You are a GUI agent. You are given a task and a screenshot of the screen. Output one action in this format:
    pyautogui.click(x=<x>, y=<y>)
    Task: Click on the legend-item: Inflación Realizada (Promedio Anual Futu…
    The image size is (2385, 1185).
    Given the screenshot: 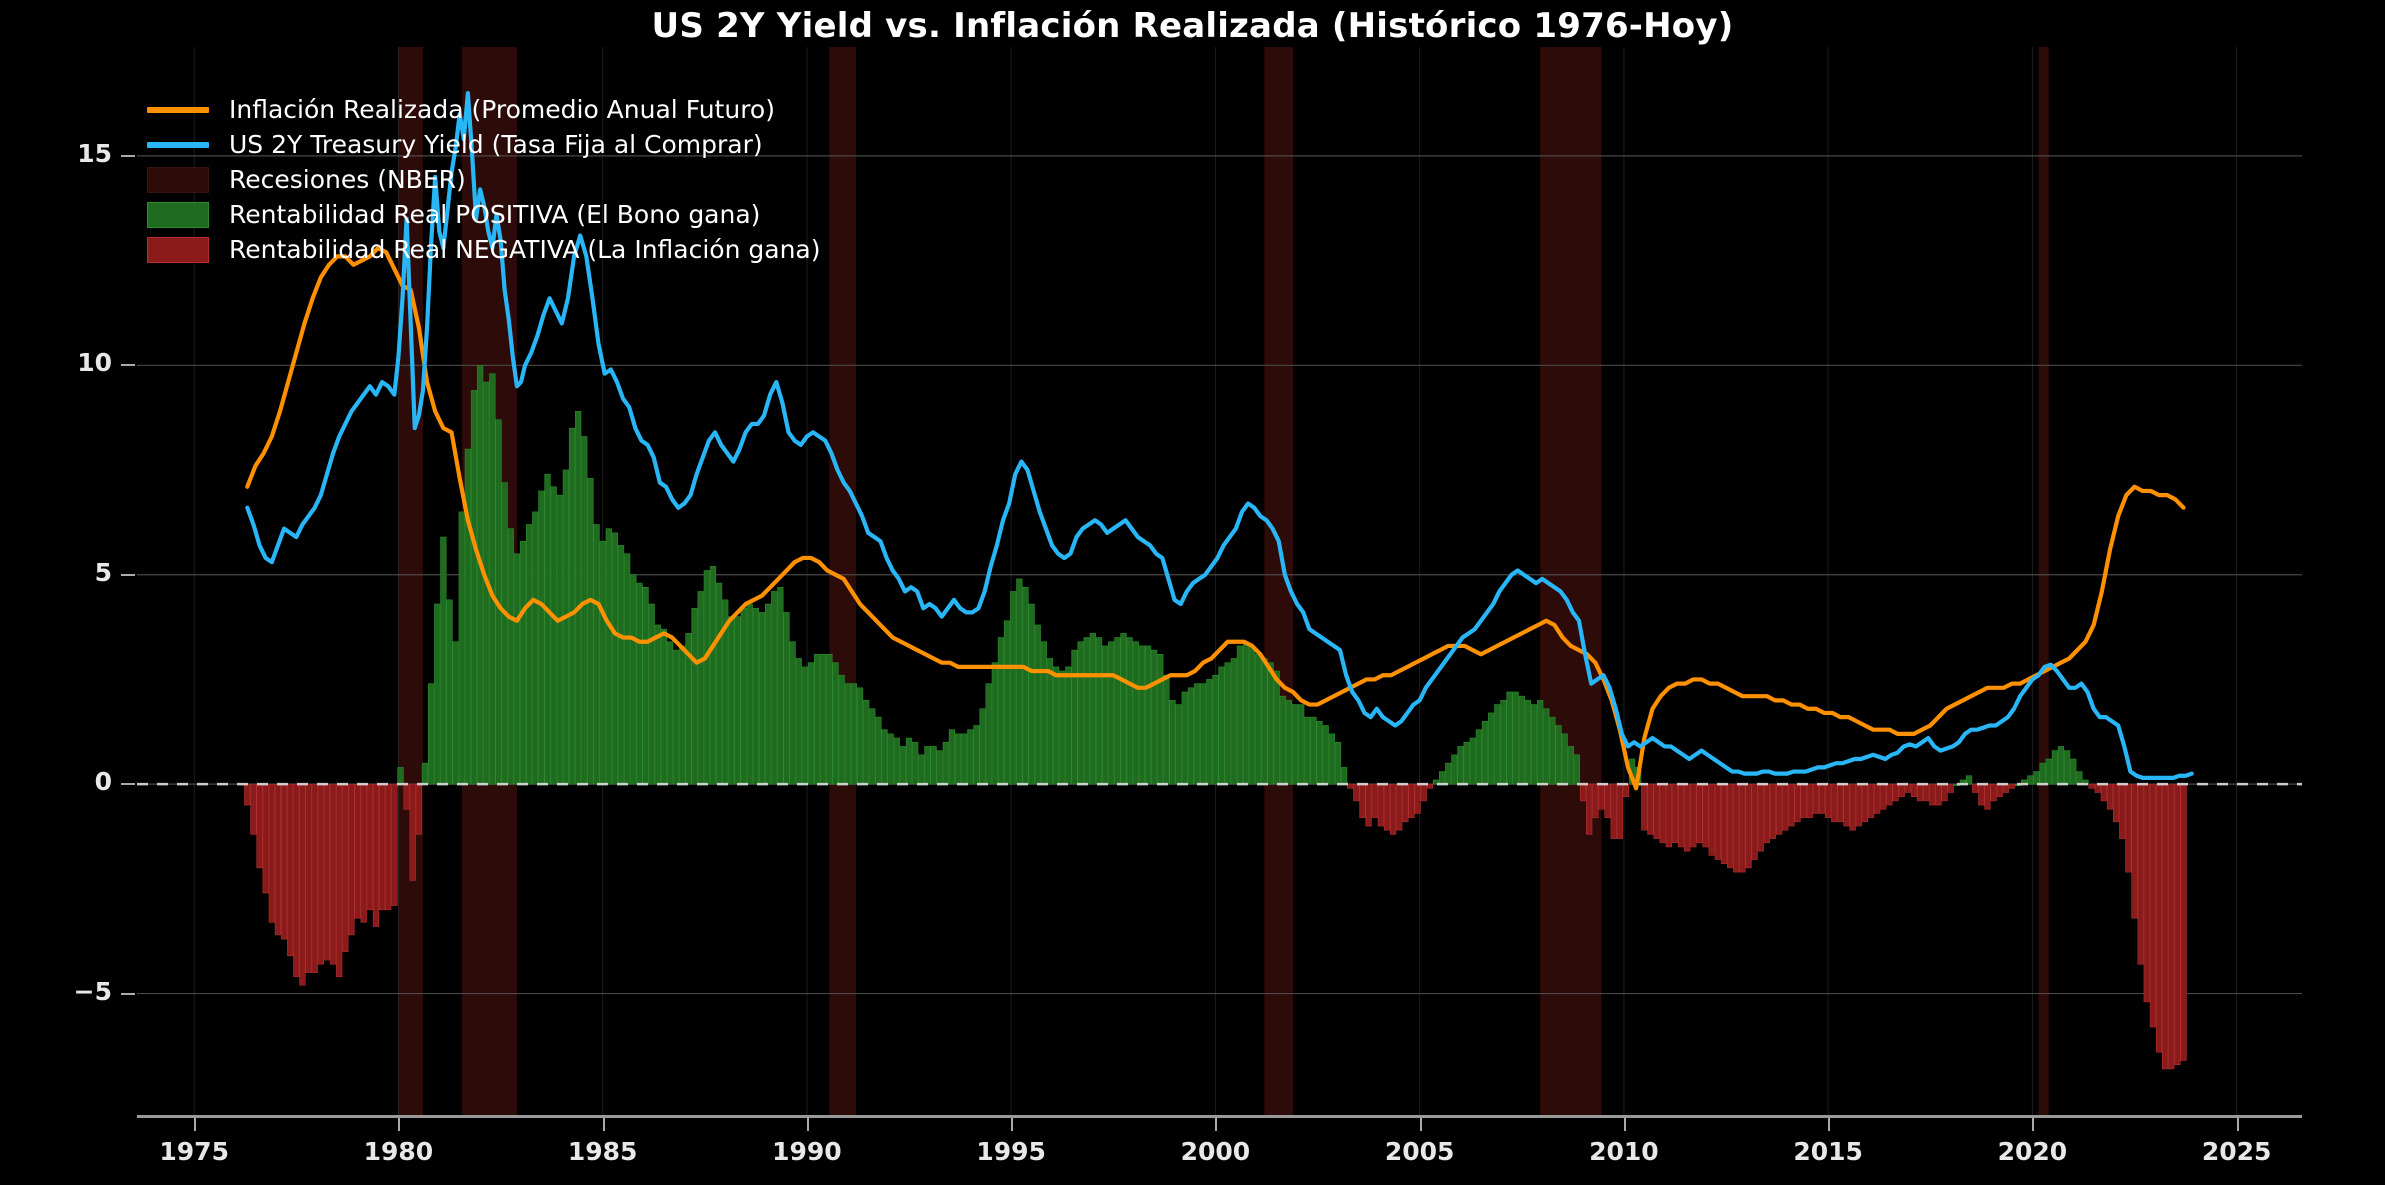 What is the action you would take?
    pyautogui.click(x=482, y=109)
    